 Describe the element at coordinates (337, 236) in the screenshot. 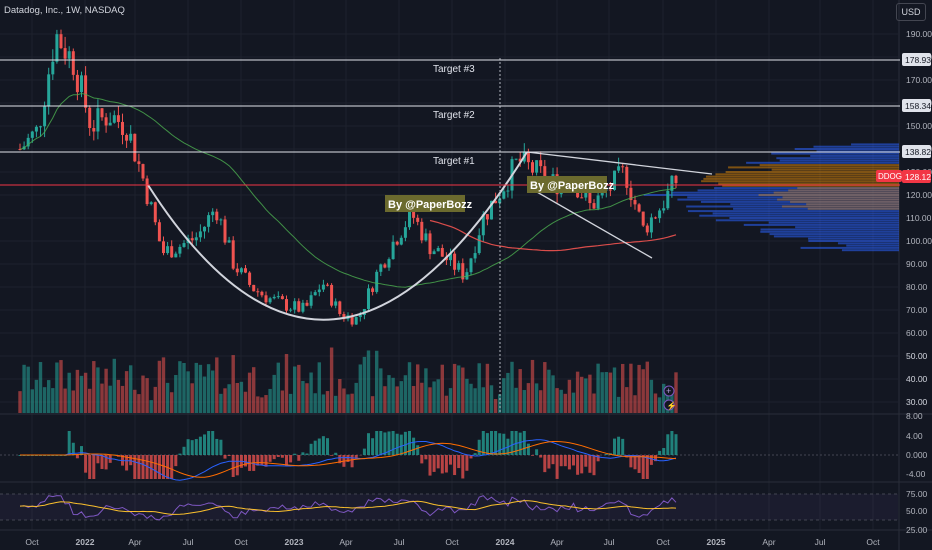

I see `cup-curve` at that location.